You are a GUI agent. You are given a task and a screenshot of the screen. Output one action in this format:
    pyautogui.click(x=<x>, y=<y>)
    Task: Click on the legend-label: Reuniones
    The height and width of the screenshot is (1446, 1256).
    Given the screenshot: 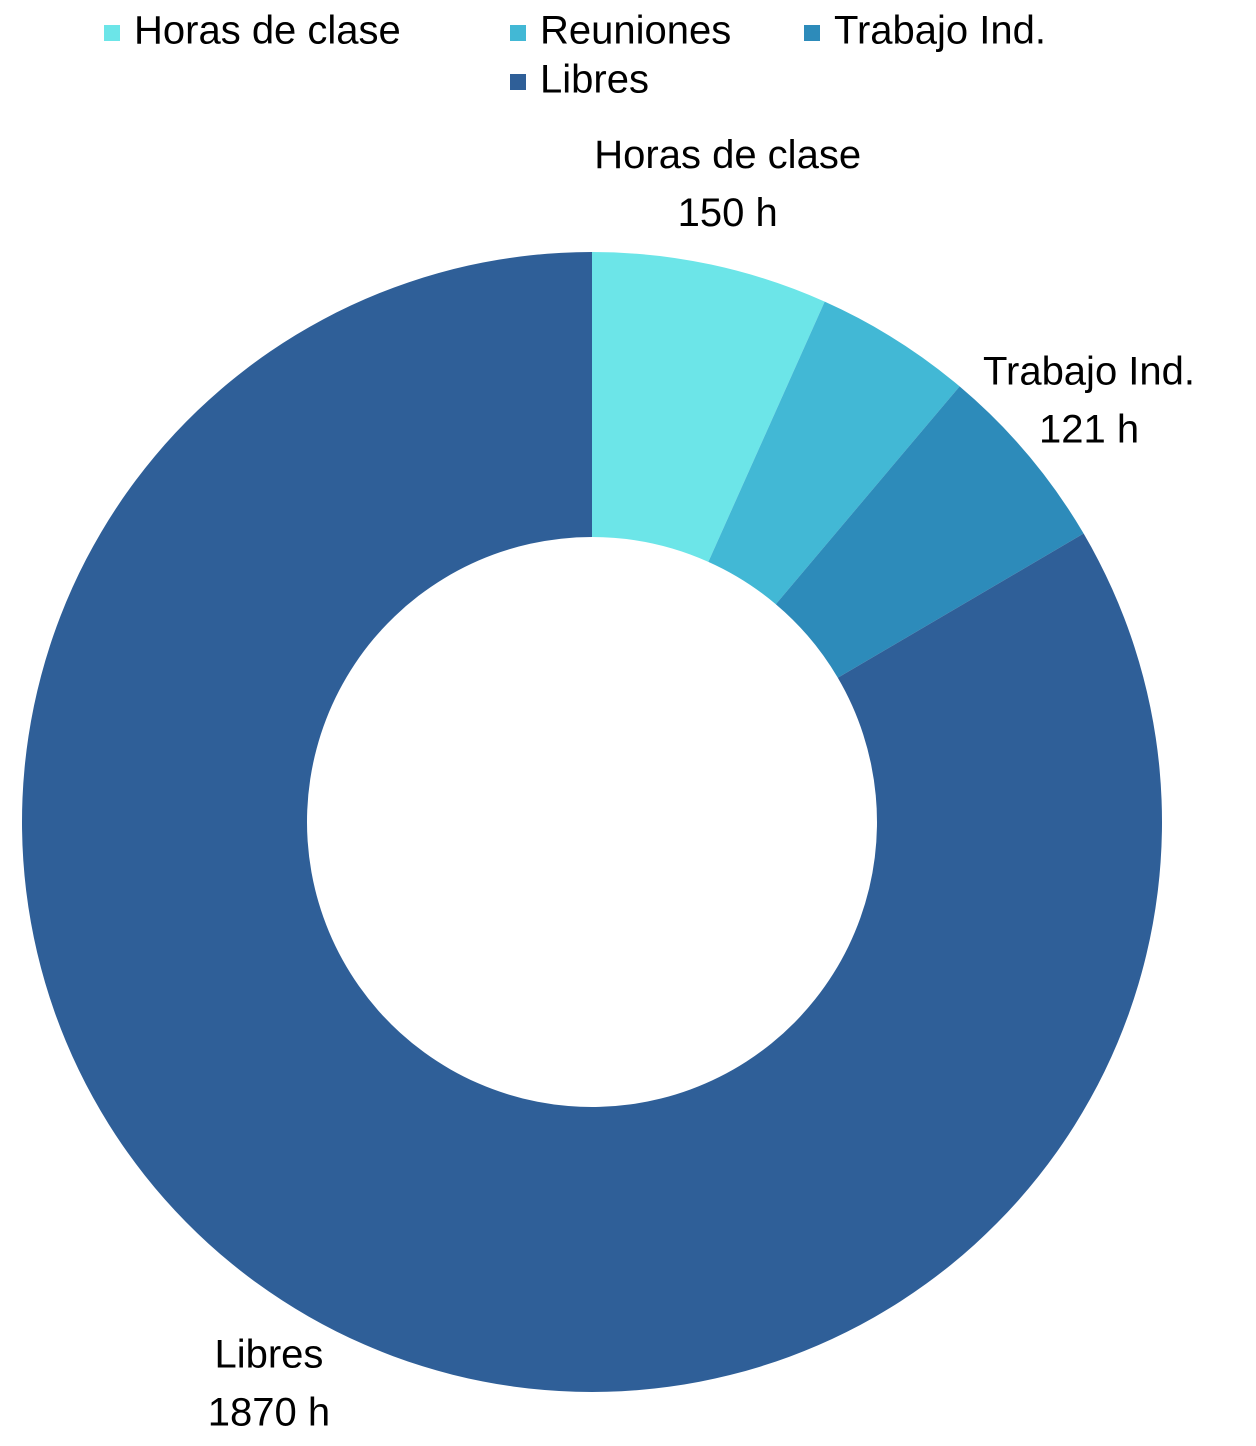 What is the action you would take?
    pyautogui.click(x=635, y=31)
    